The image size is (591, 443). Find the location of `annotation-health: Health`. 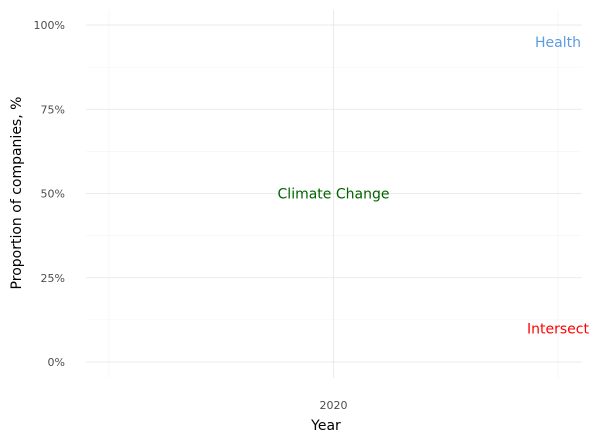

annotation-health: Health is located at coordinates (558, 43).